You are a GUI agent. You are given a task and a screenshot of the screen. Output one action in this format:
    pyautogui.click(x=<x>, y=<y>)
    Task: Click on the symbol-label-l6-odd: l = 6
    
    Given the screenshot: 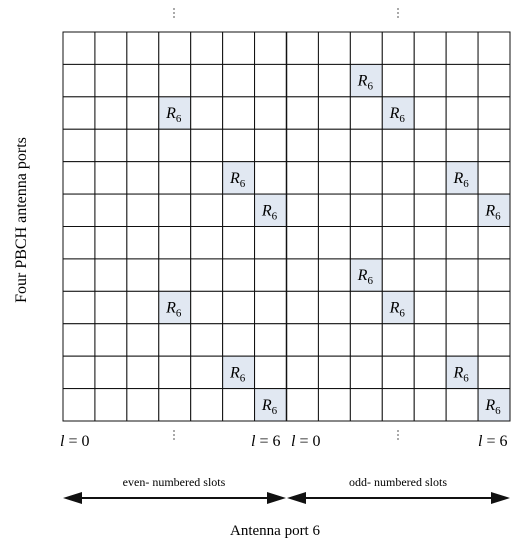 What is the action you would take?
    pyautogui.click(x=492, y=441)
    